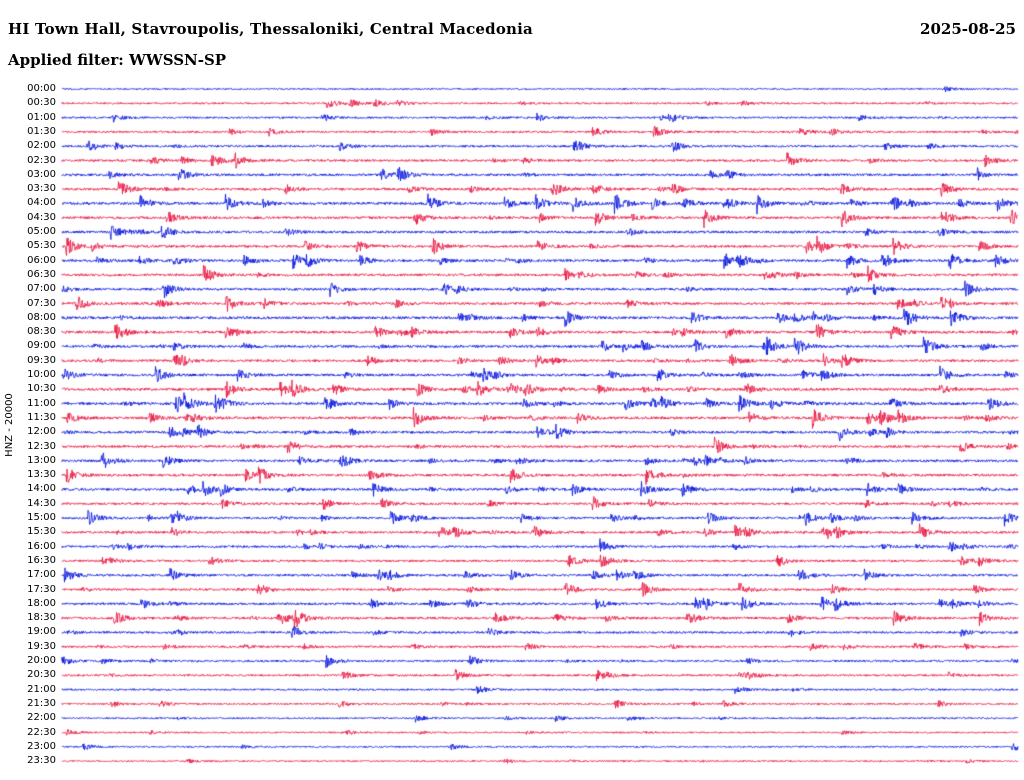 This screenshot has width=1024, height=780. Describe the element at coordinates (41, 560) in the screenshot. I see `time-label-1630: 16:30` at that location.